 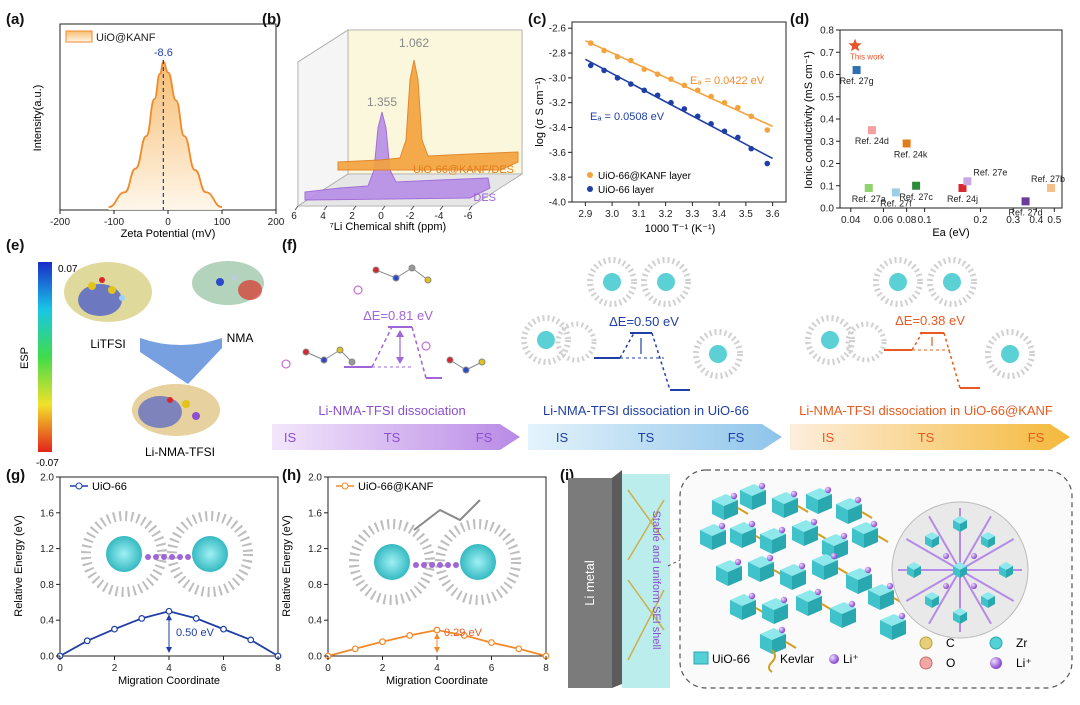 I want to click on marker-ref27f, so click(x=895, y=192).